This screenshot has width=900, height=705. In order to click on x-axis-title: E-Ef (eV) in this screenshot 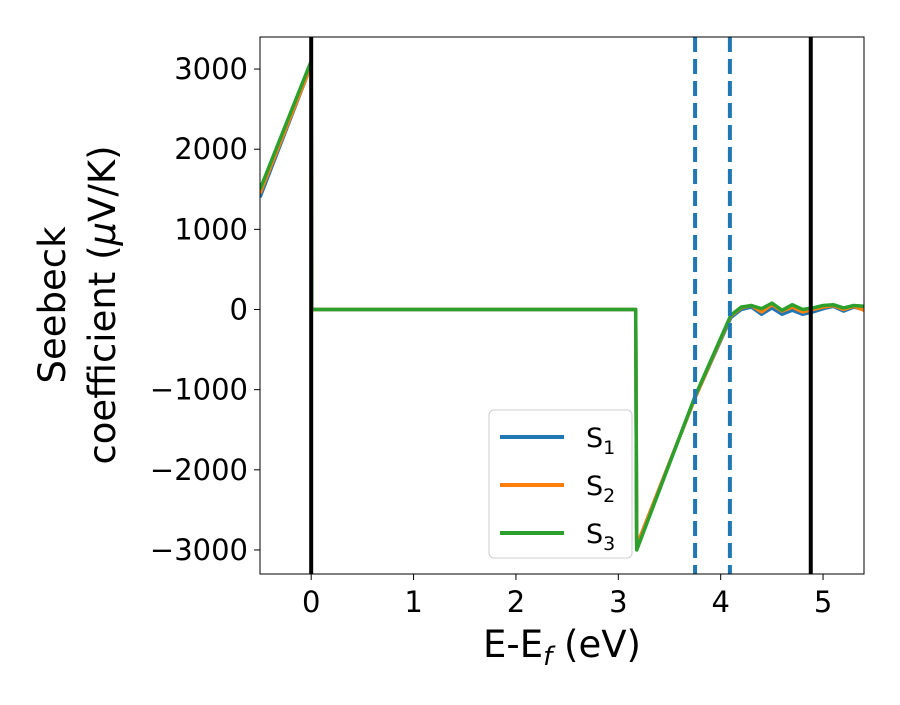, I will do `click(562, 647)`.